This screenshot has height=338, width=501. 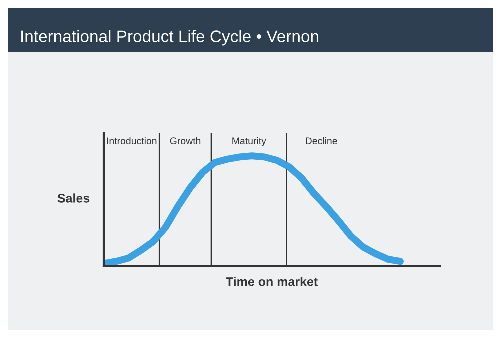 What do you see at coordinates (185, 141) in the screenshot?
I see `text: Growth` at bounding box center [185, 141].